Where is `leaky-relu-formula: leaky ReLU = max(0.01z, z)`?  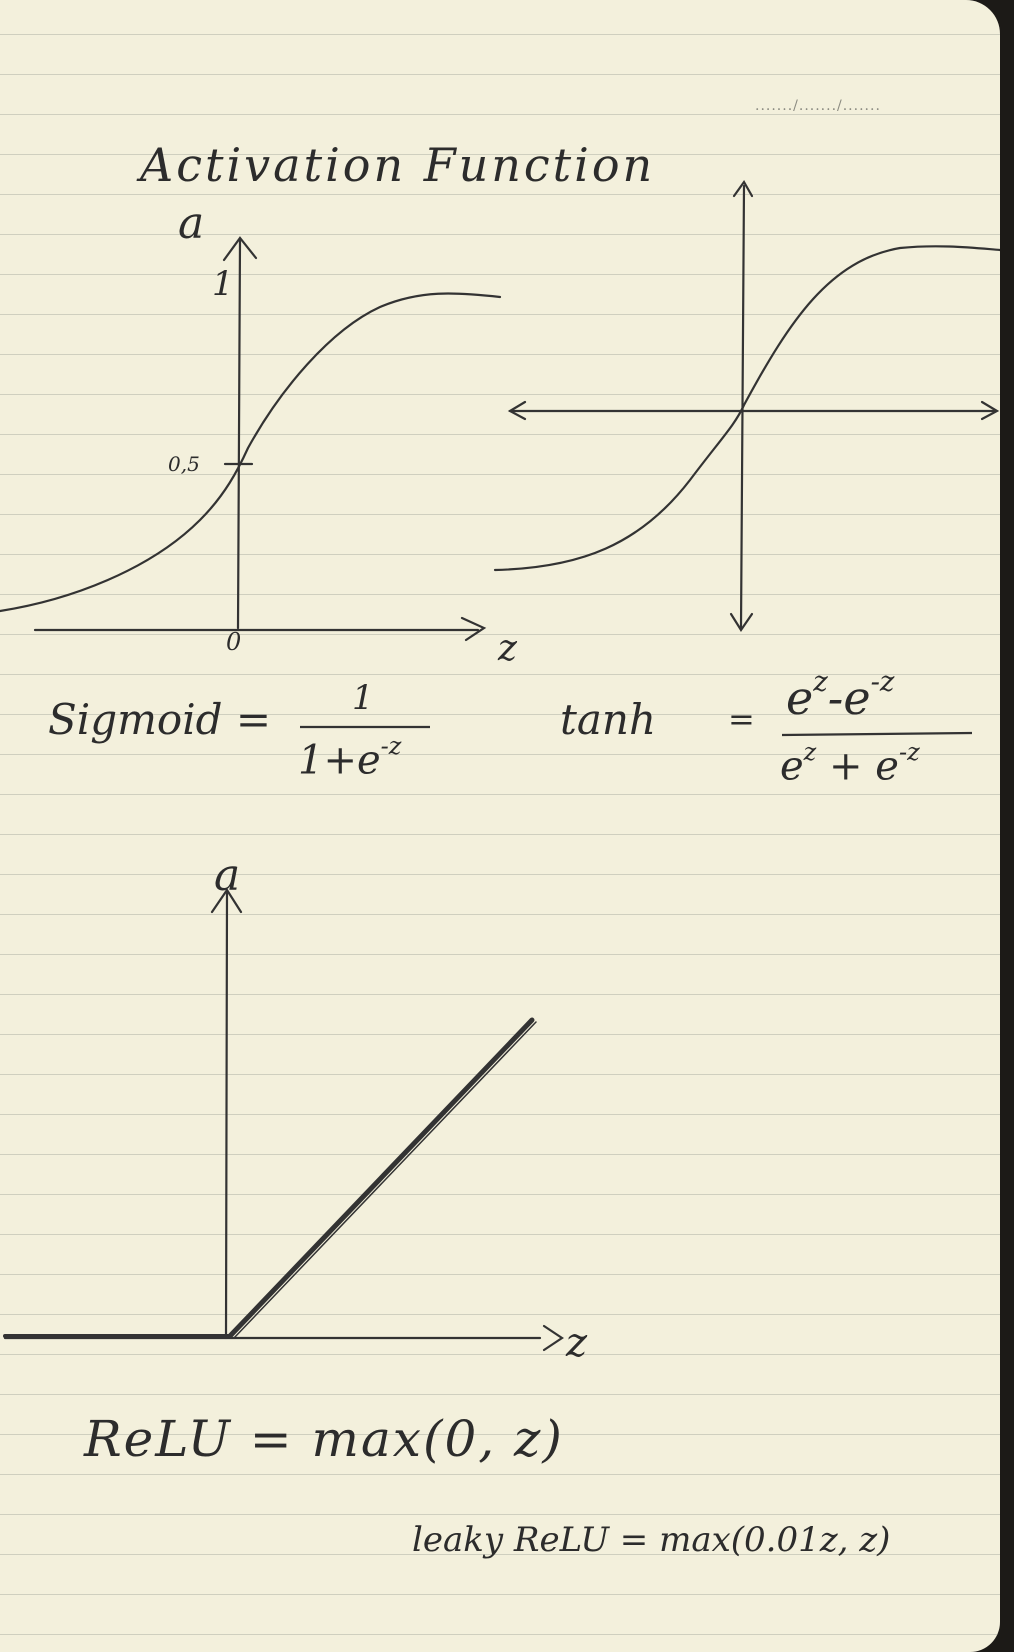 leaky-relu-formula: leaky ReLU = max(0.01z, z) is located at coordinates (651, 1540).